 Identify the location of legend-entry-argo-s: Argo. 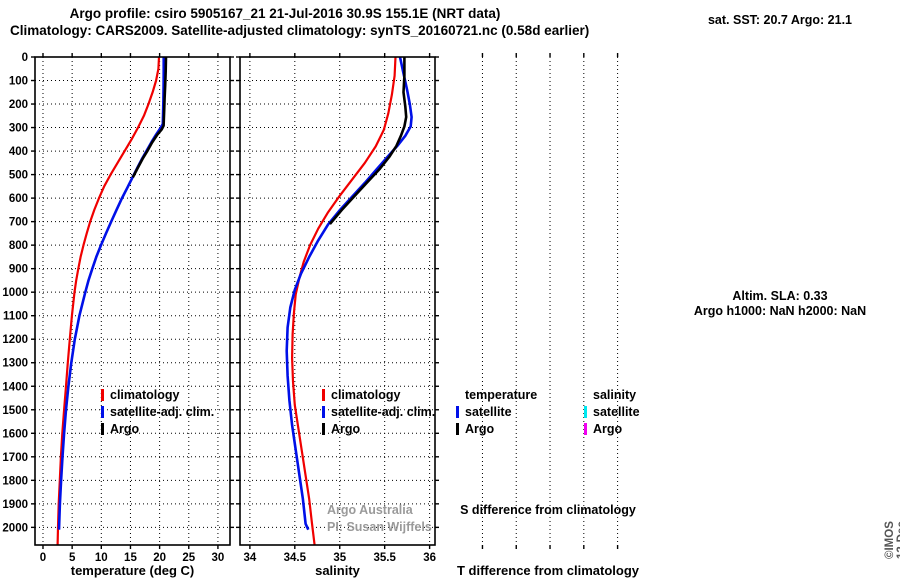
(612, 429).